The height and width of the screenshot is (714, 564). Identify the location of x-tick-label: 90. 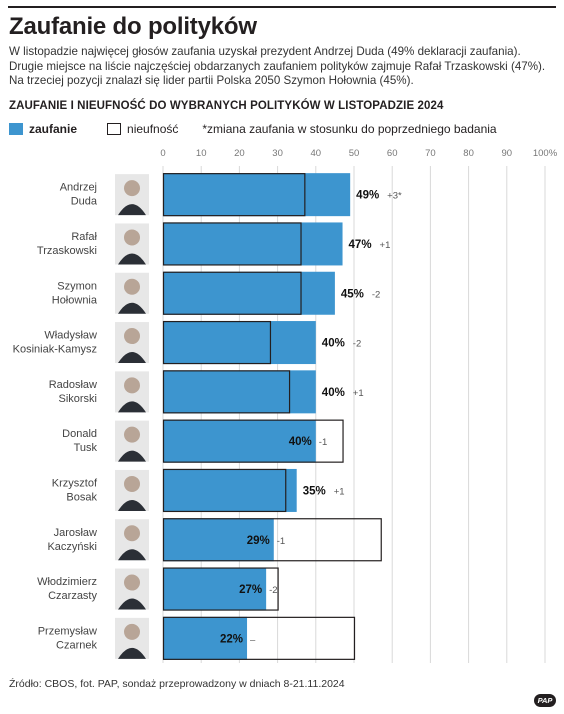
(507, 153).